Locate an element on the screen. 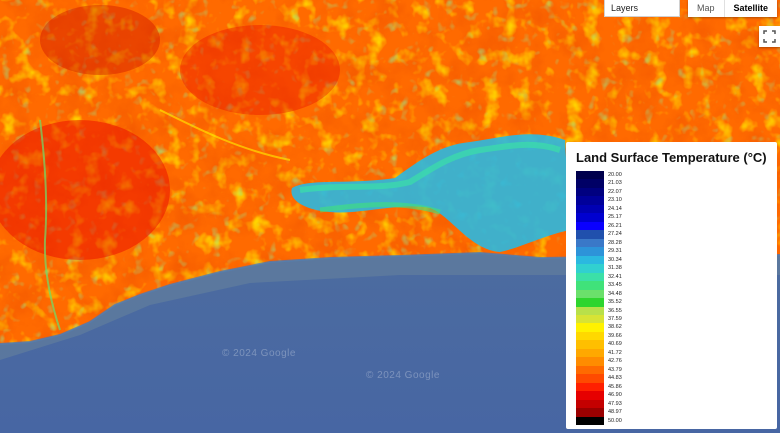 The width and height of the screenshot is (780, 433). legend-label: 48.97 is located at coordinates (615, 412).